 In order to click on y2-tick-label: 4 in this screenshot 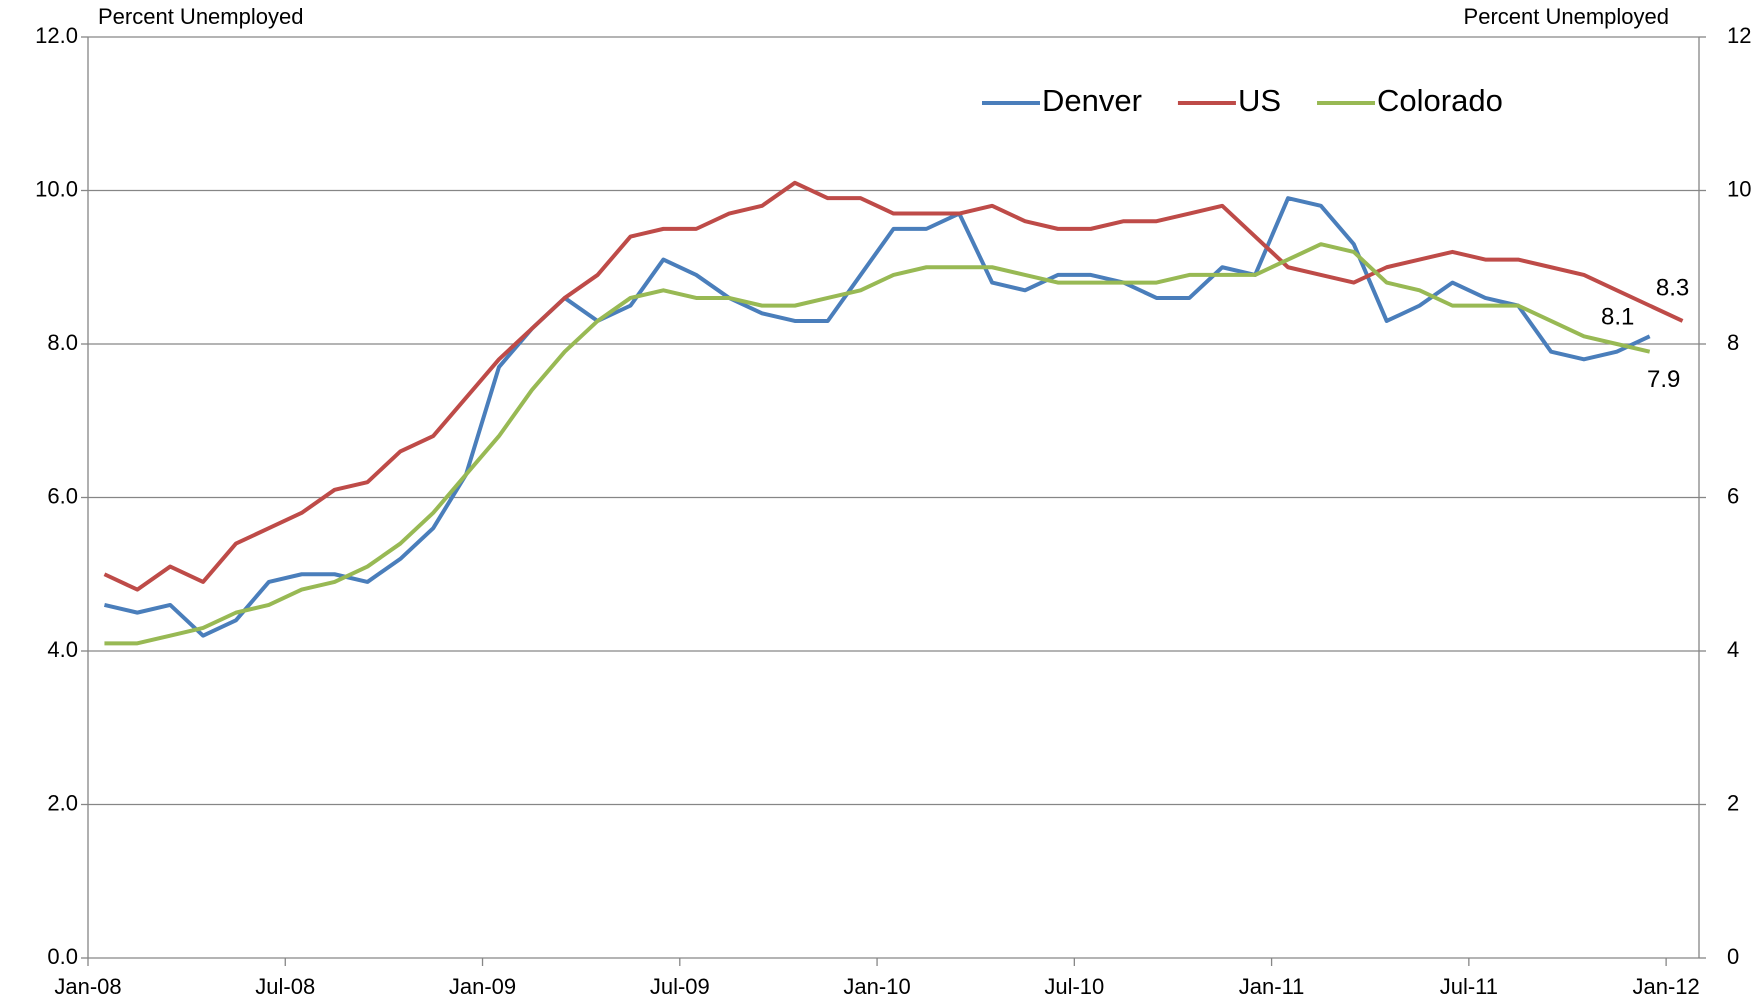, I will do `click(1733, 649)`.